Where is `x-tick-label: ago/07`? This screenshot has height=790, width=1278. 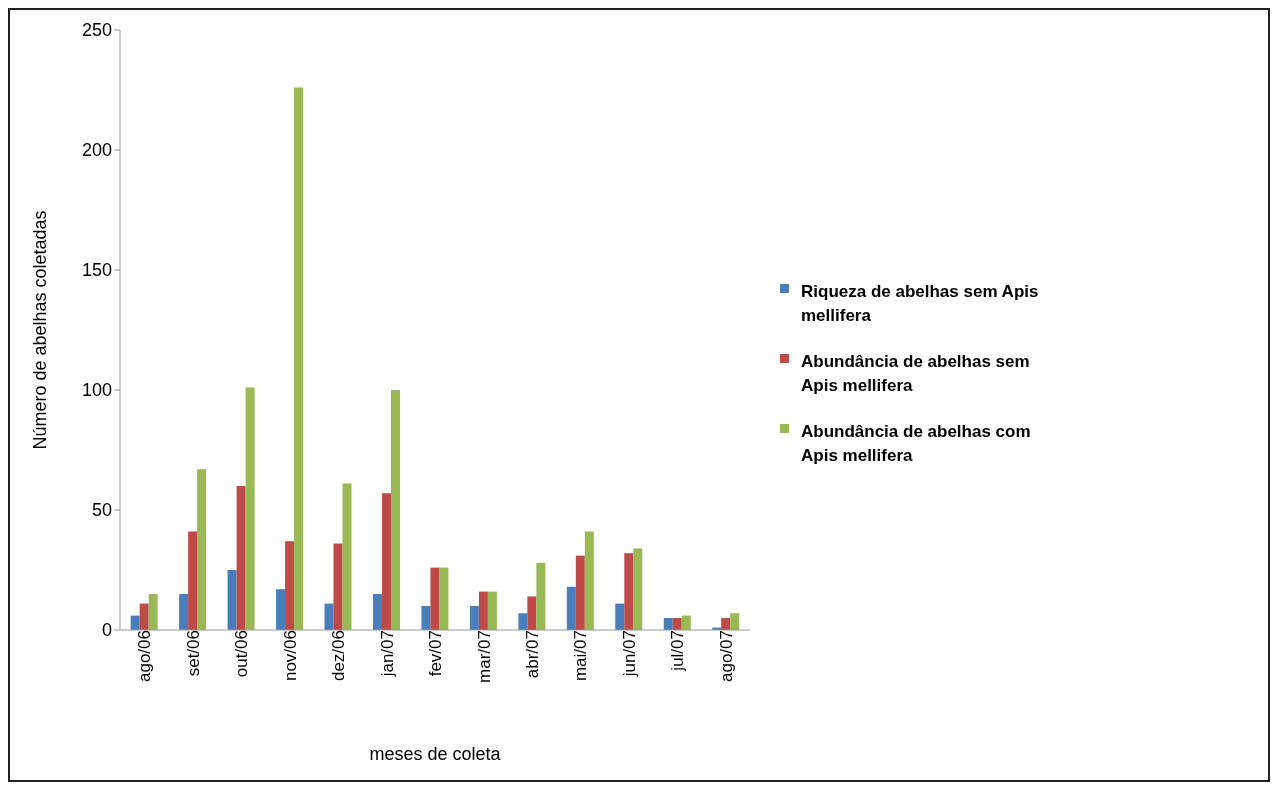 x-tick-label: ago/07 is located at coordinates (726, 656).